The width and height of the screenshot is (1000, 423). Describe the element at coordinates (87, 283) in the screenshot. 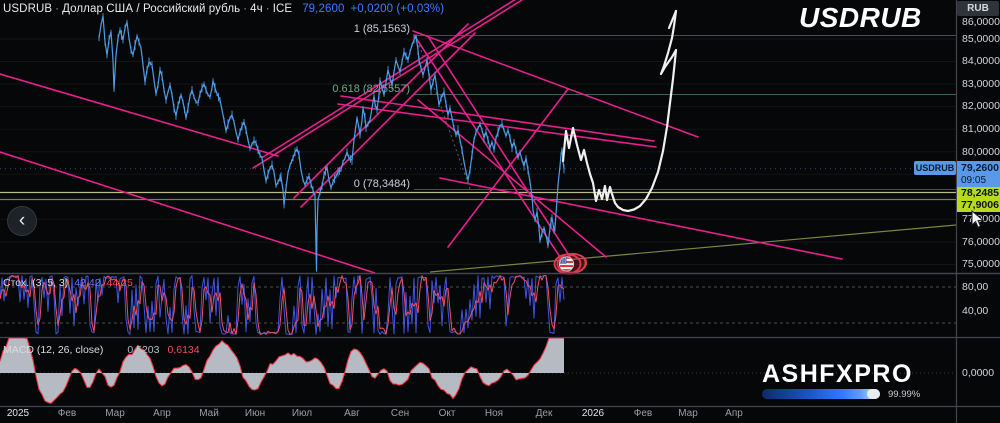

I see `stochastic-k-value: 42,42` at that location.